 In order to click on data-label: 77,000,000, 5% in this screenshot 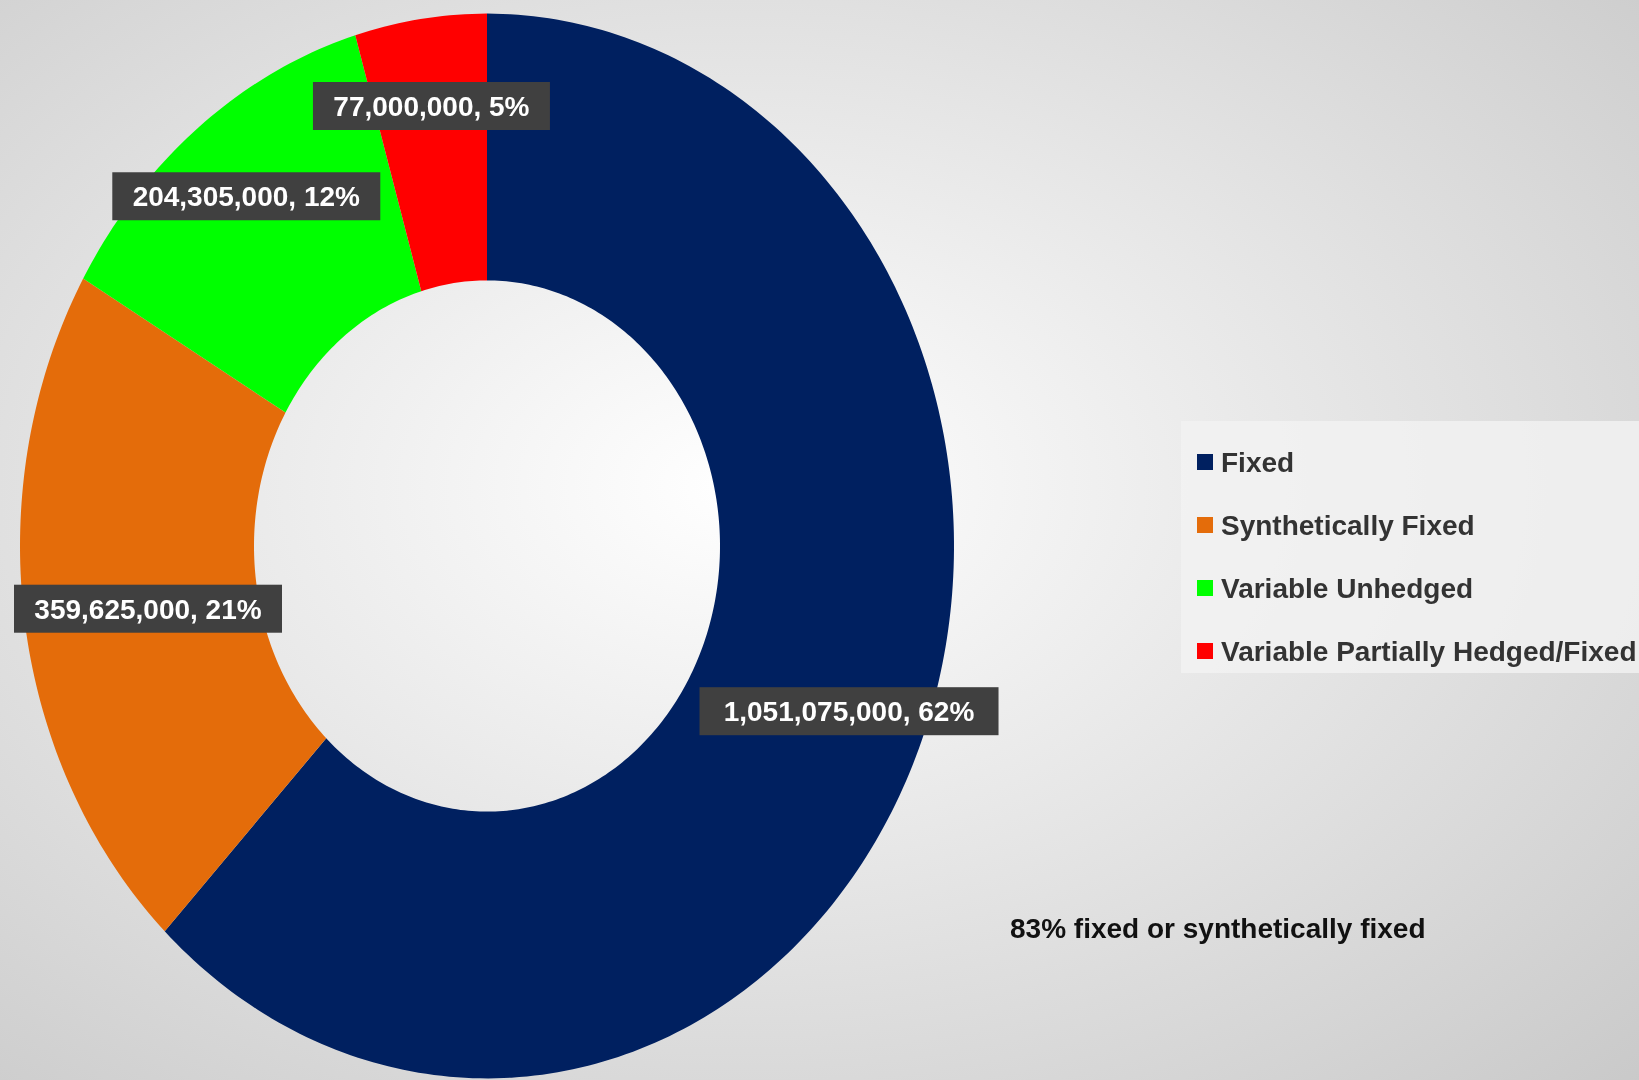, I will do `click(431, 106)`.